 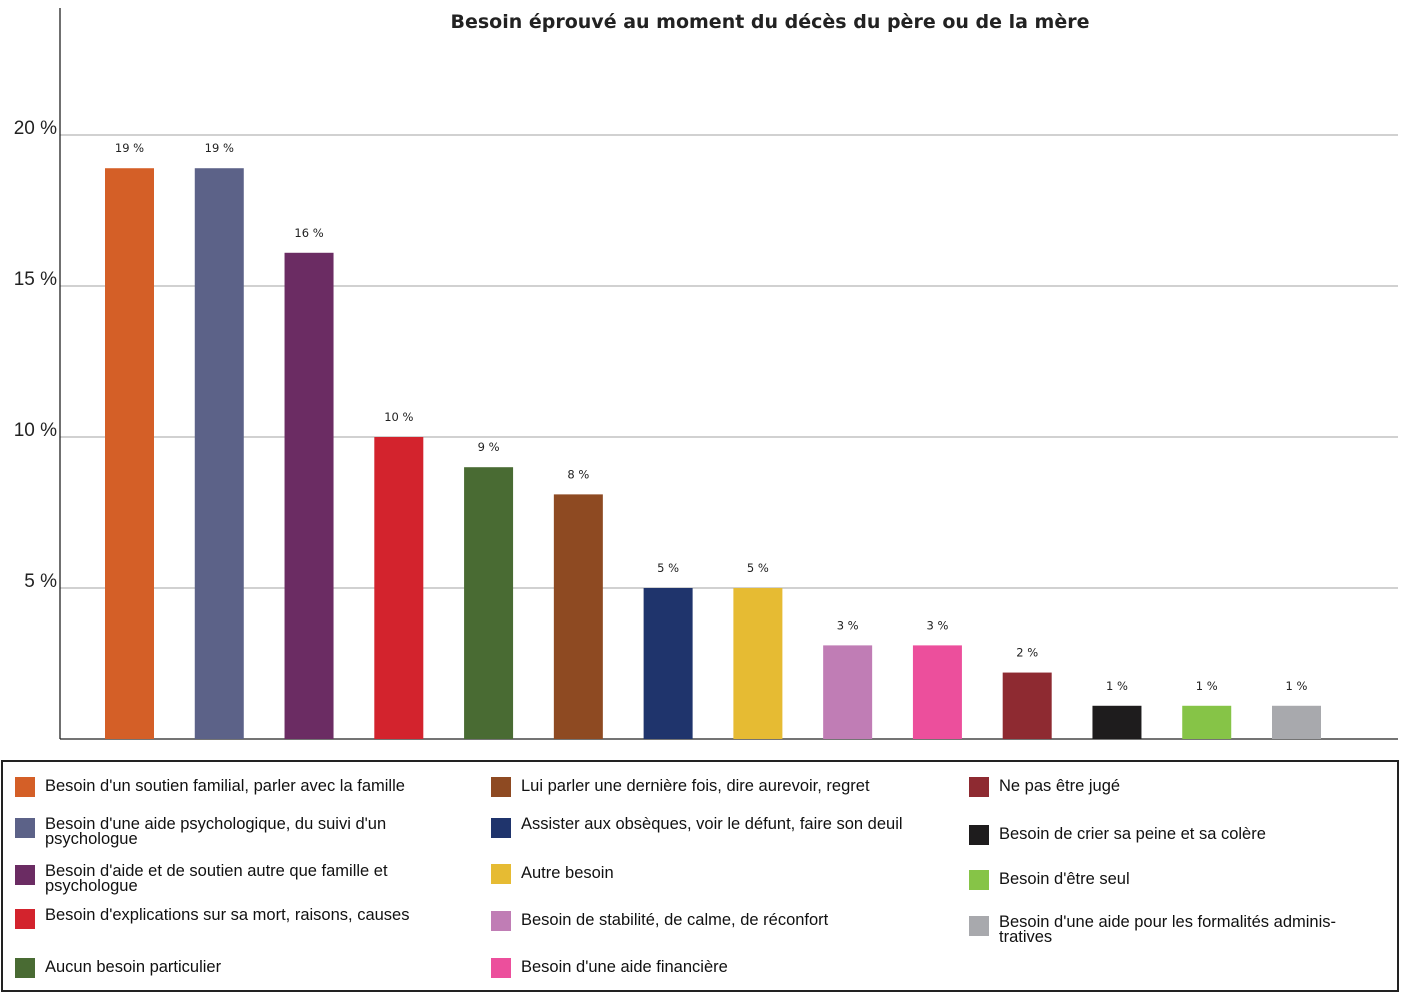 I want to click on legend-item: Besoin d'être seul, so click(x=1179, y=879).